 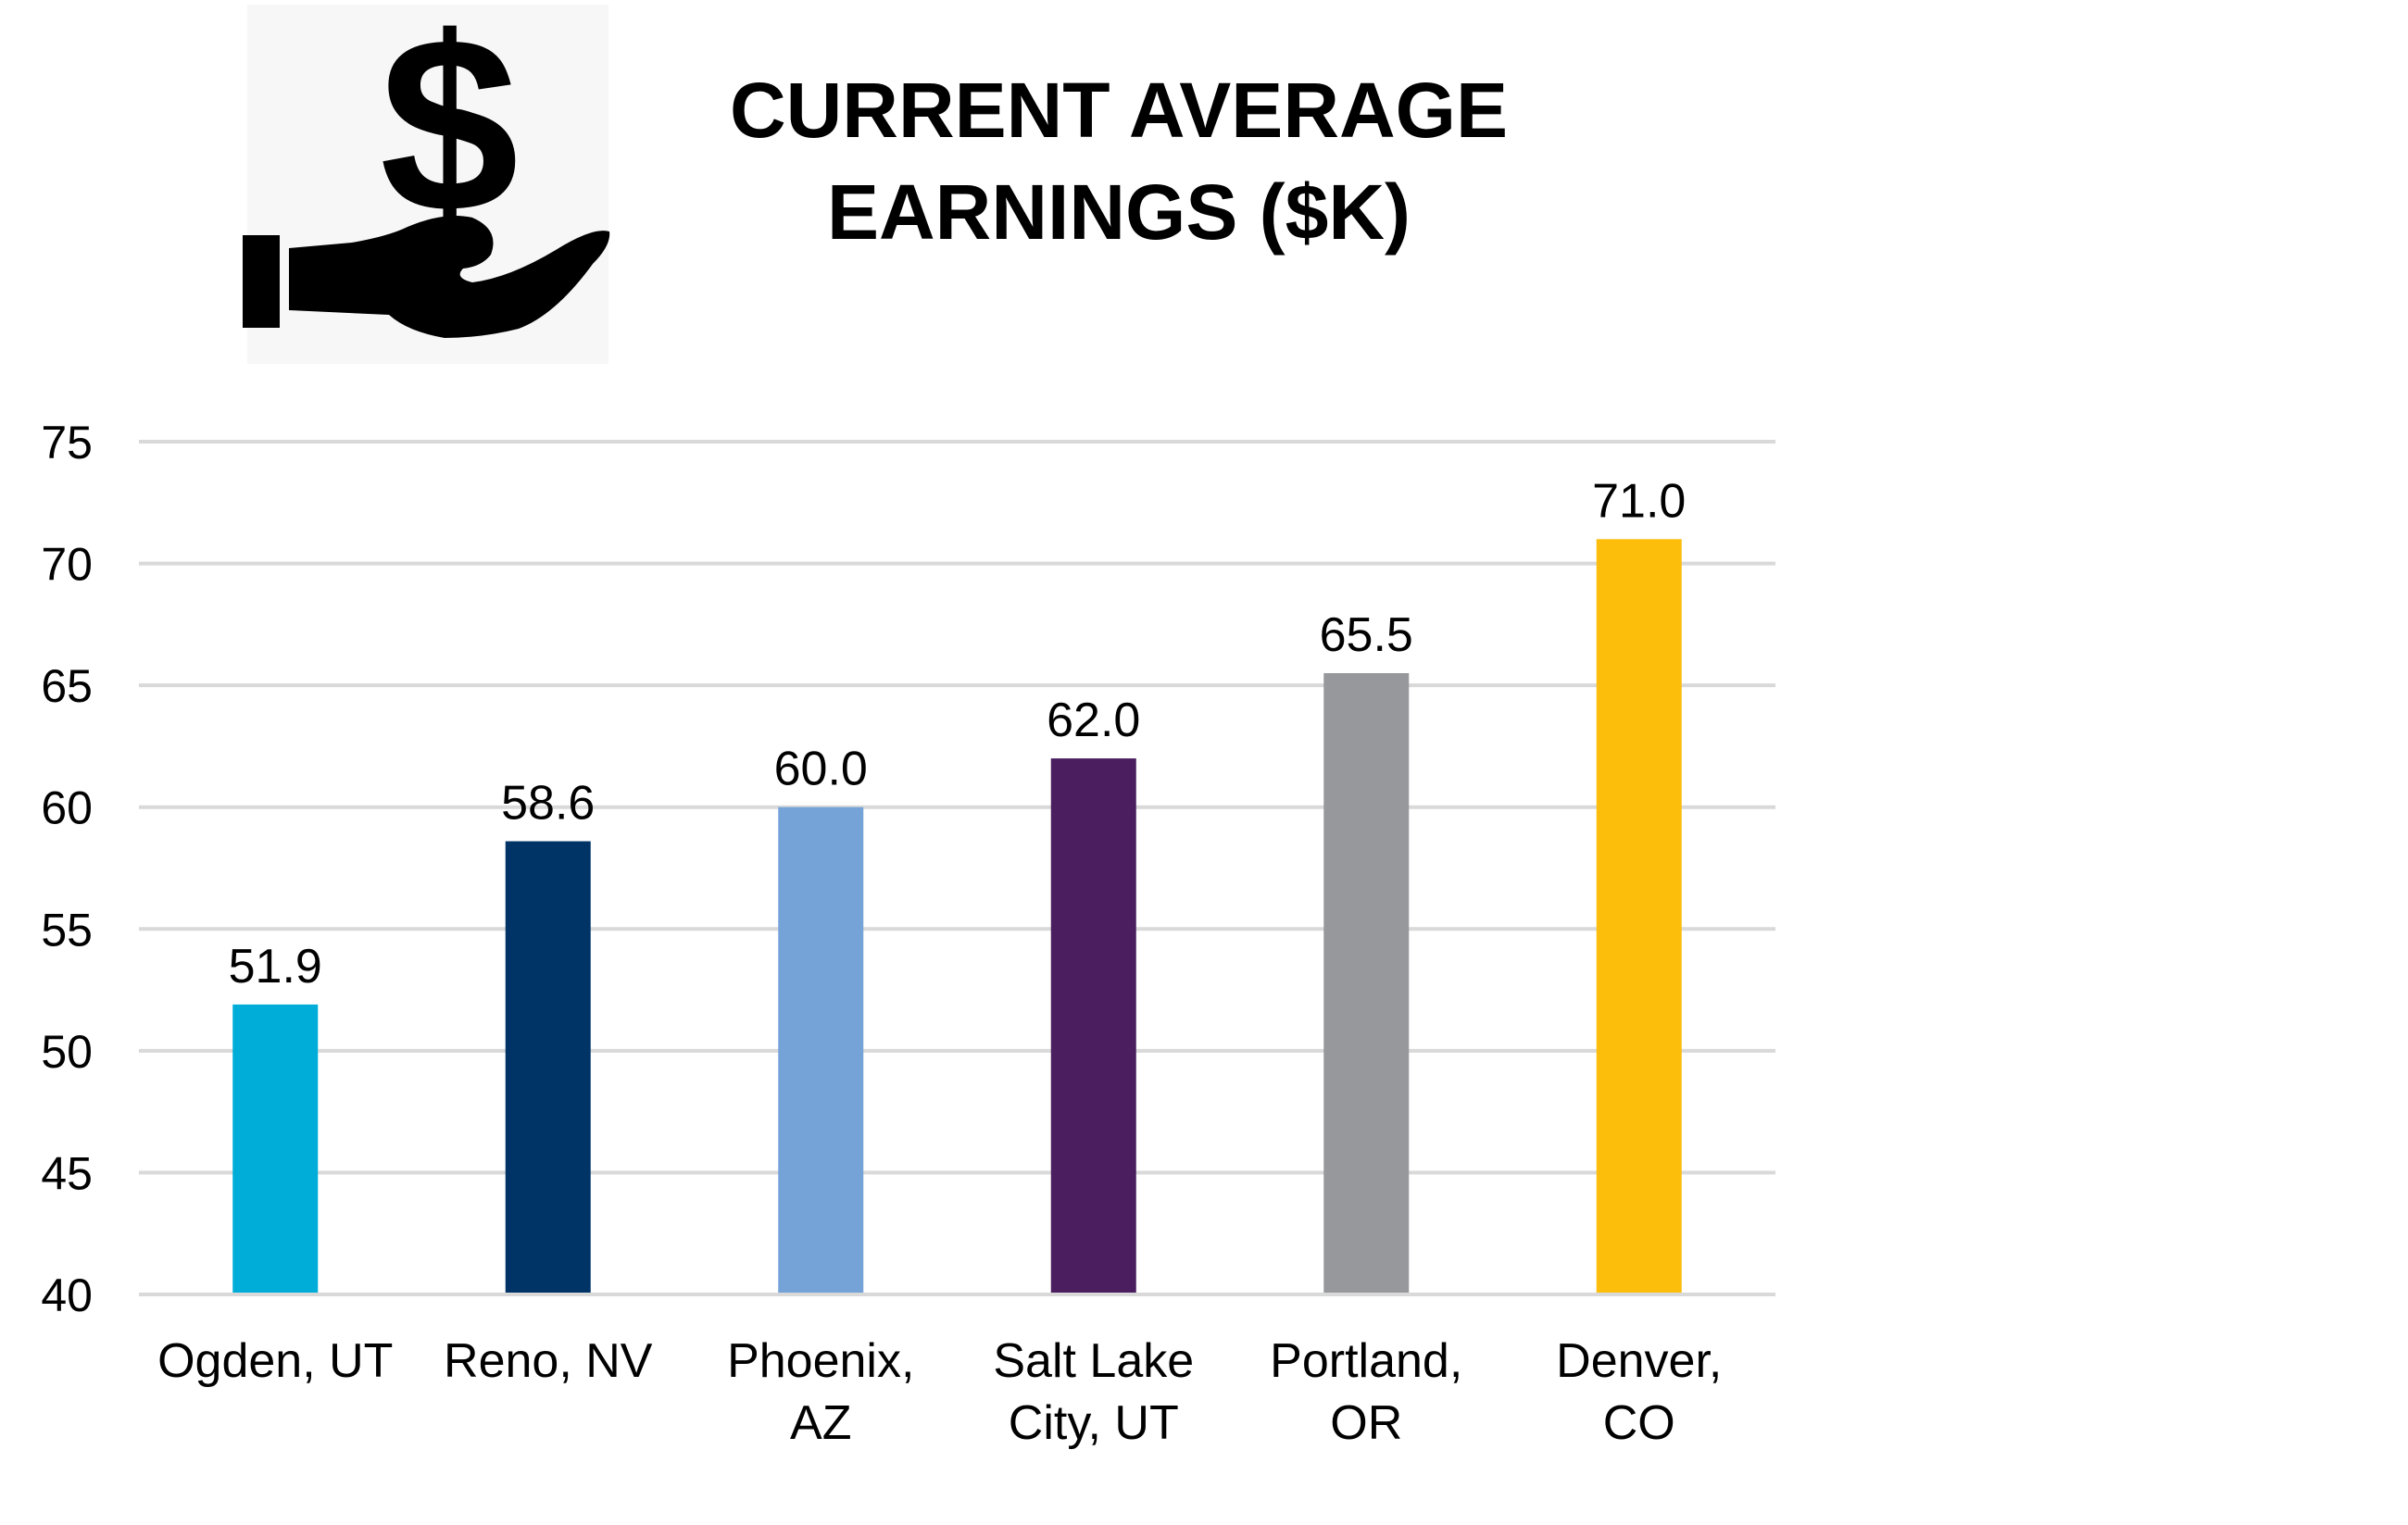 What do you see at coordinates (67, 1052) in the screenshot?
I see `y-tick-label: 50` at bounding box center [67, 1052].